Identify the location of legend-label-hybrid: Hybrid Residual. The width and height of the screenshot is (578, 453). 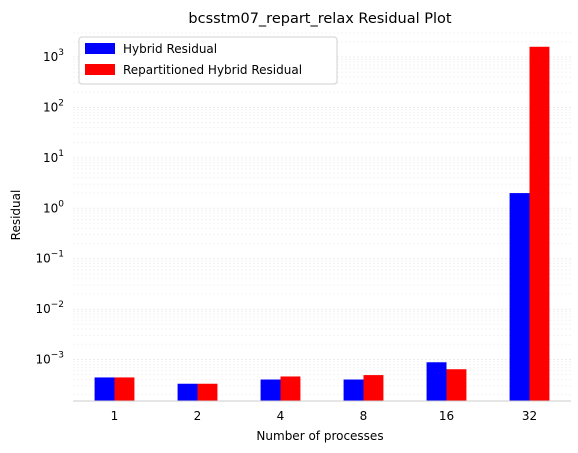
(170, 49).